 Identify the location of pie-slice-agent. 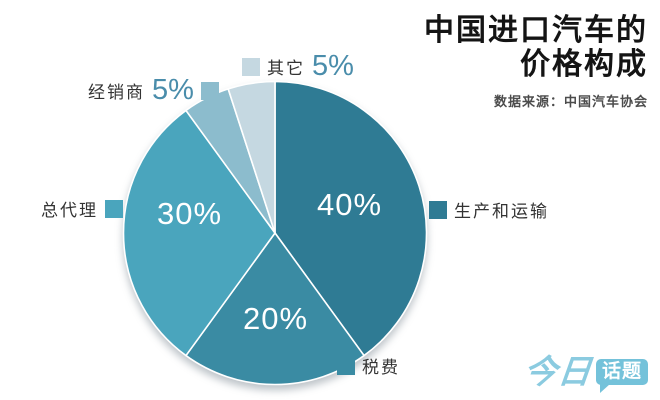
(199, 233).